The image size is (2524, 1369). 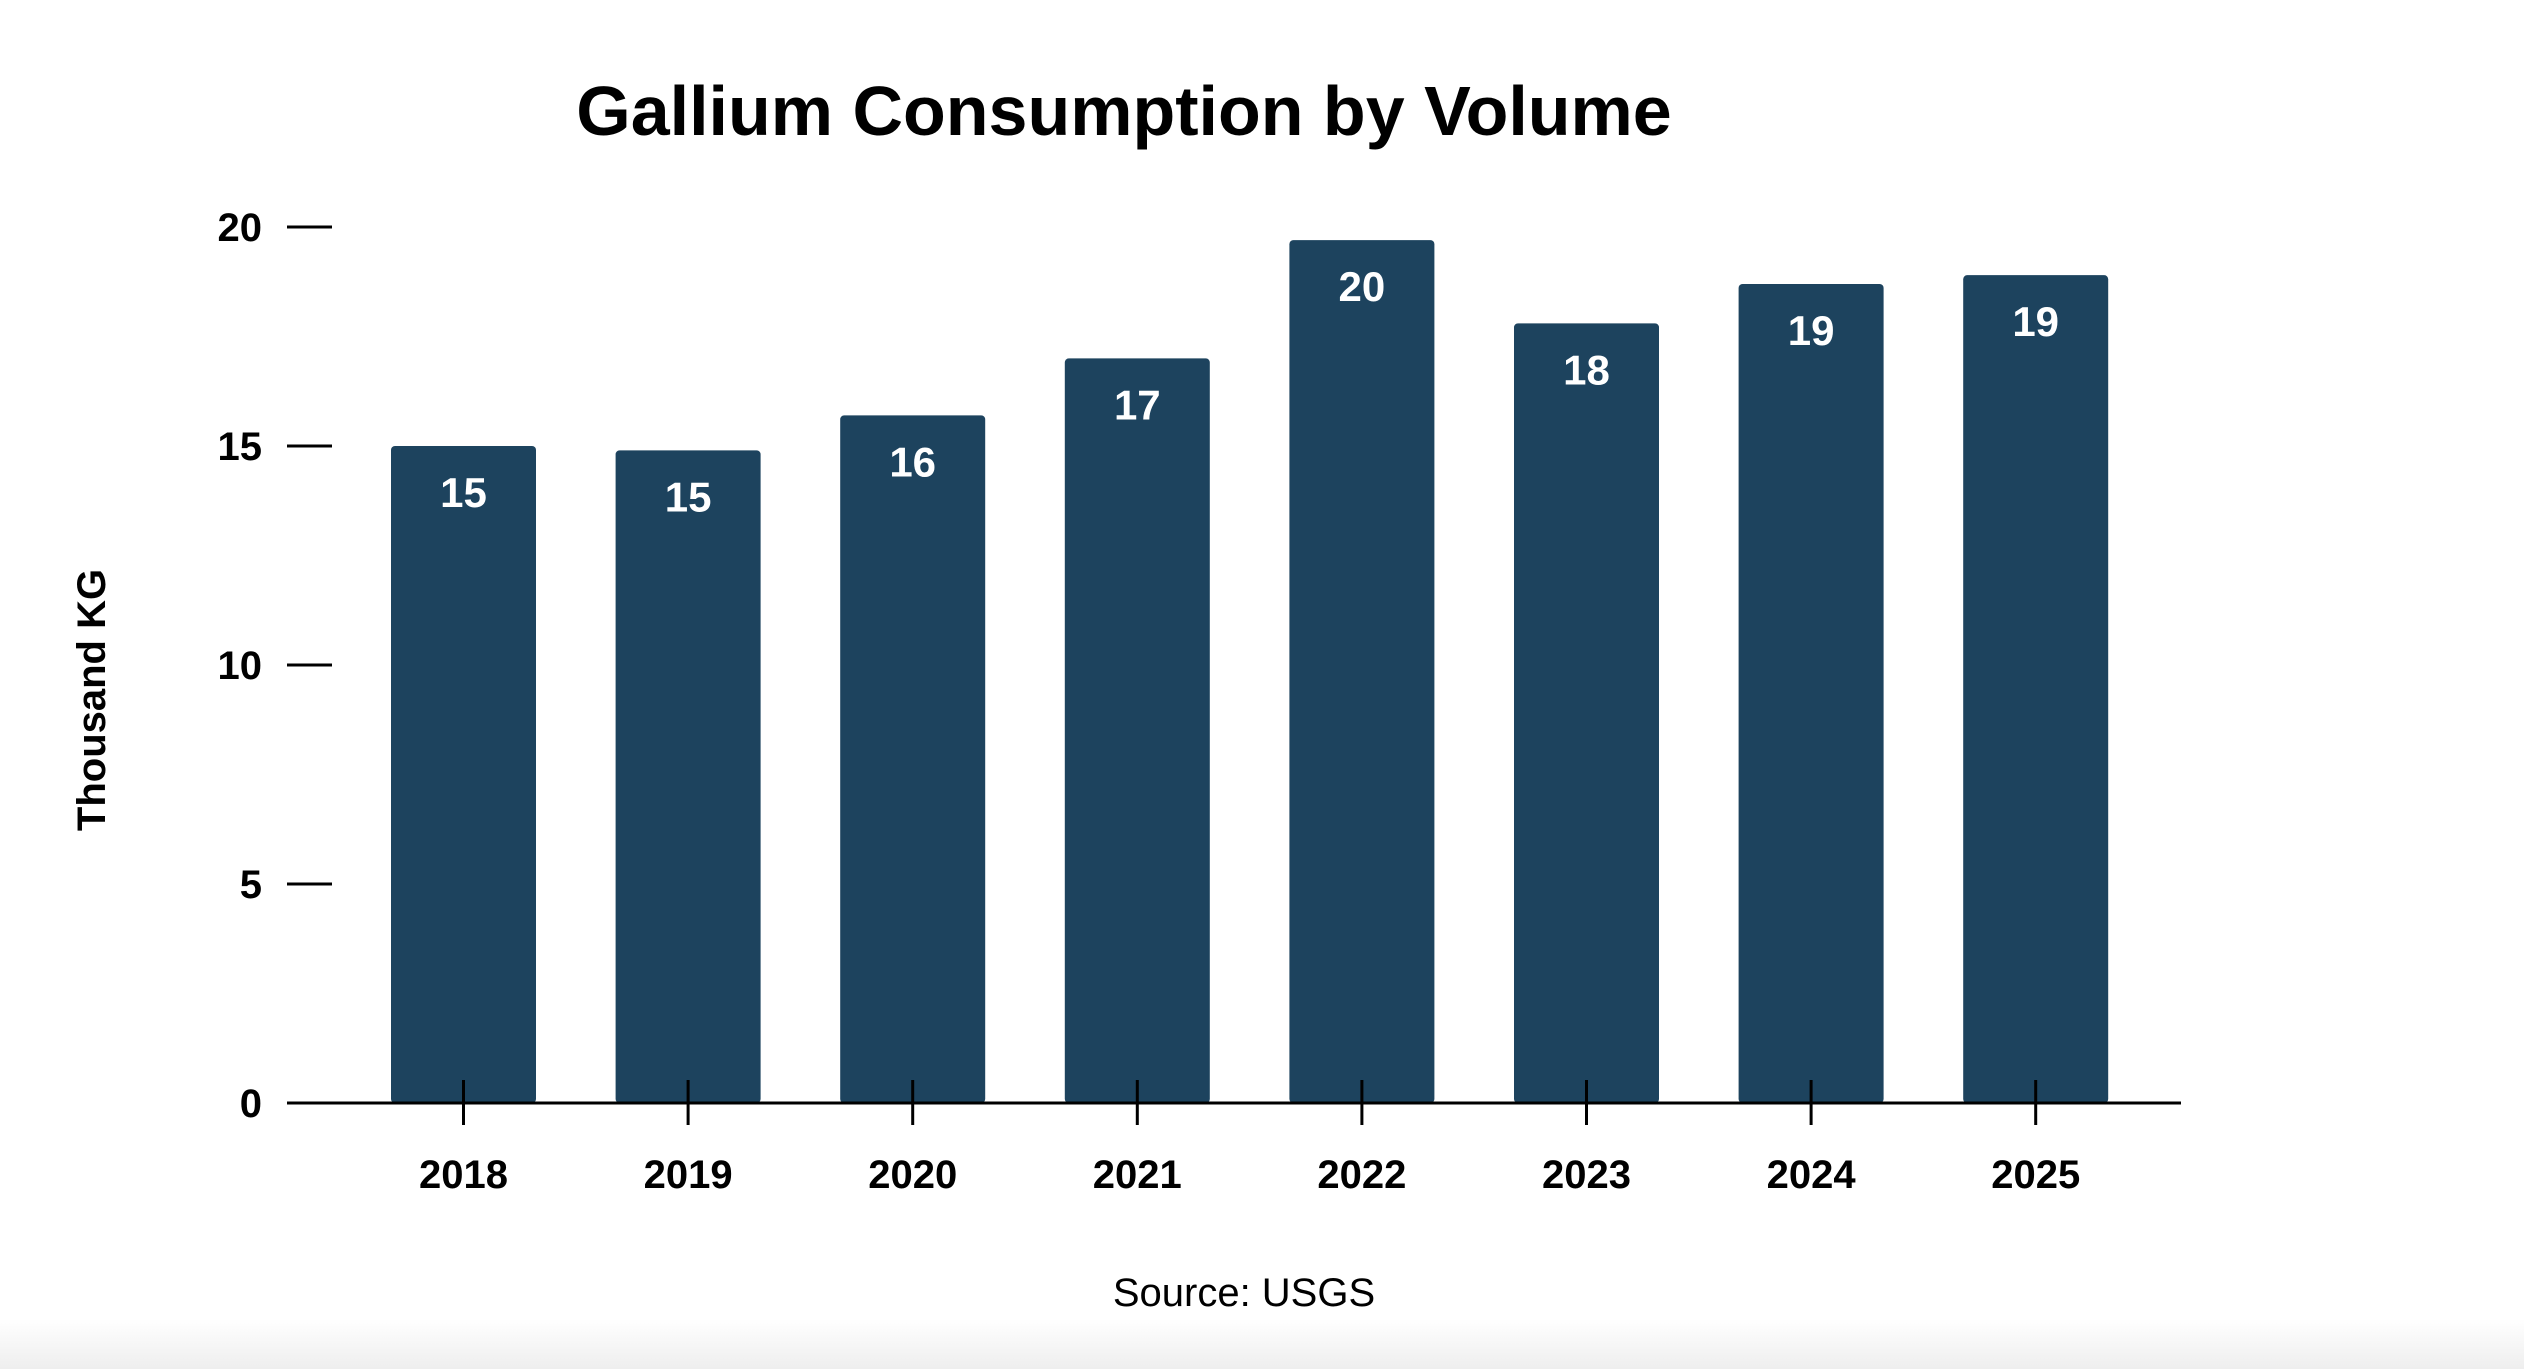 What do you see at coordinates (688, 1175) in the screenshot?
I see `x-tick-label: 2019` at bounding box center [688, 1175].